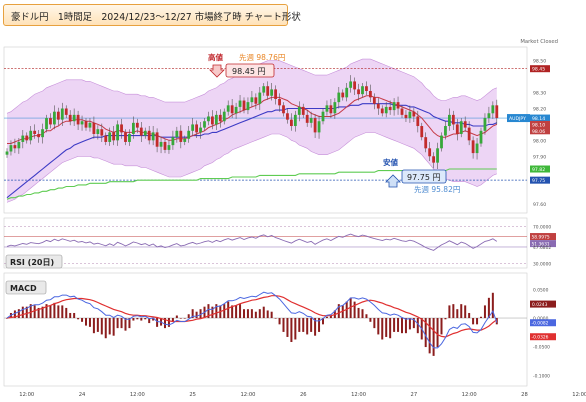 The width and height of the screenshot is (586, 402). Describe the element at coordinates (152, 15) in the screenshot. I see `title-banner: 豪ドル円 1時間足 2024/12/23〜12/27 市場終了時 チャート形状` at that location.